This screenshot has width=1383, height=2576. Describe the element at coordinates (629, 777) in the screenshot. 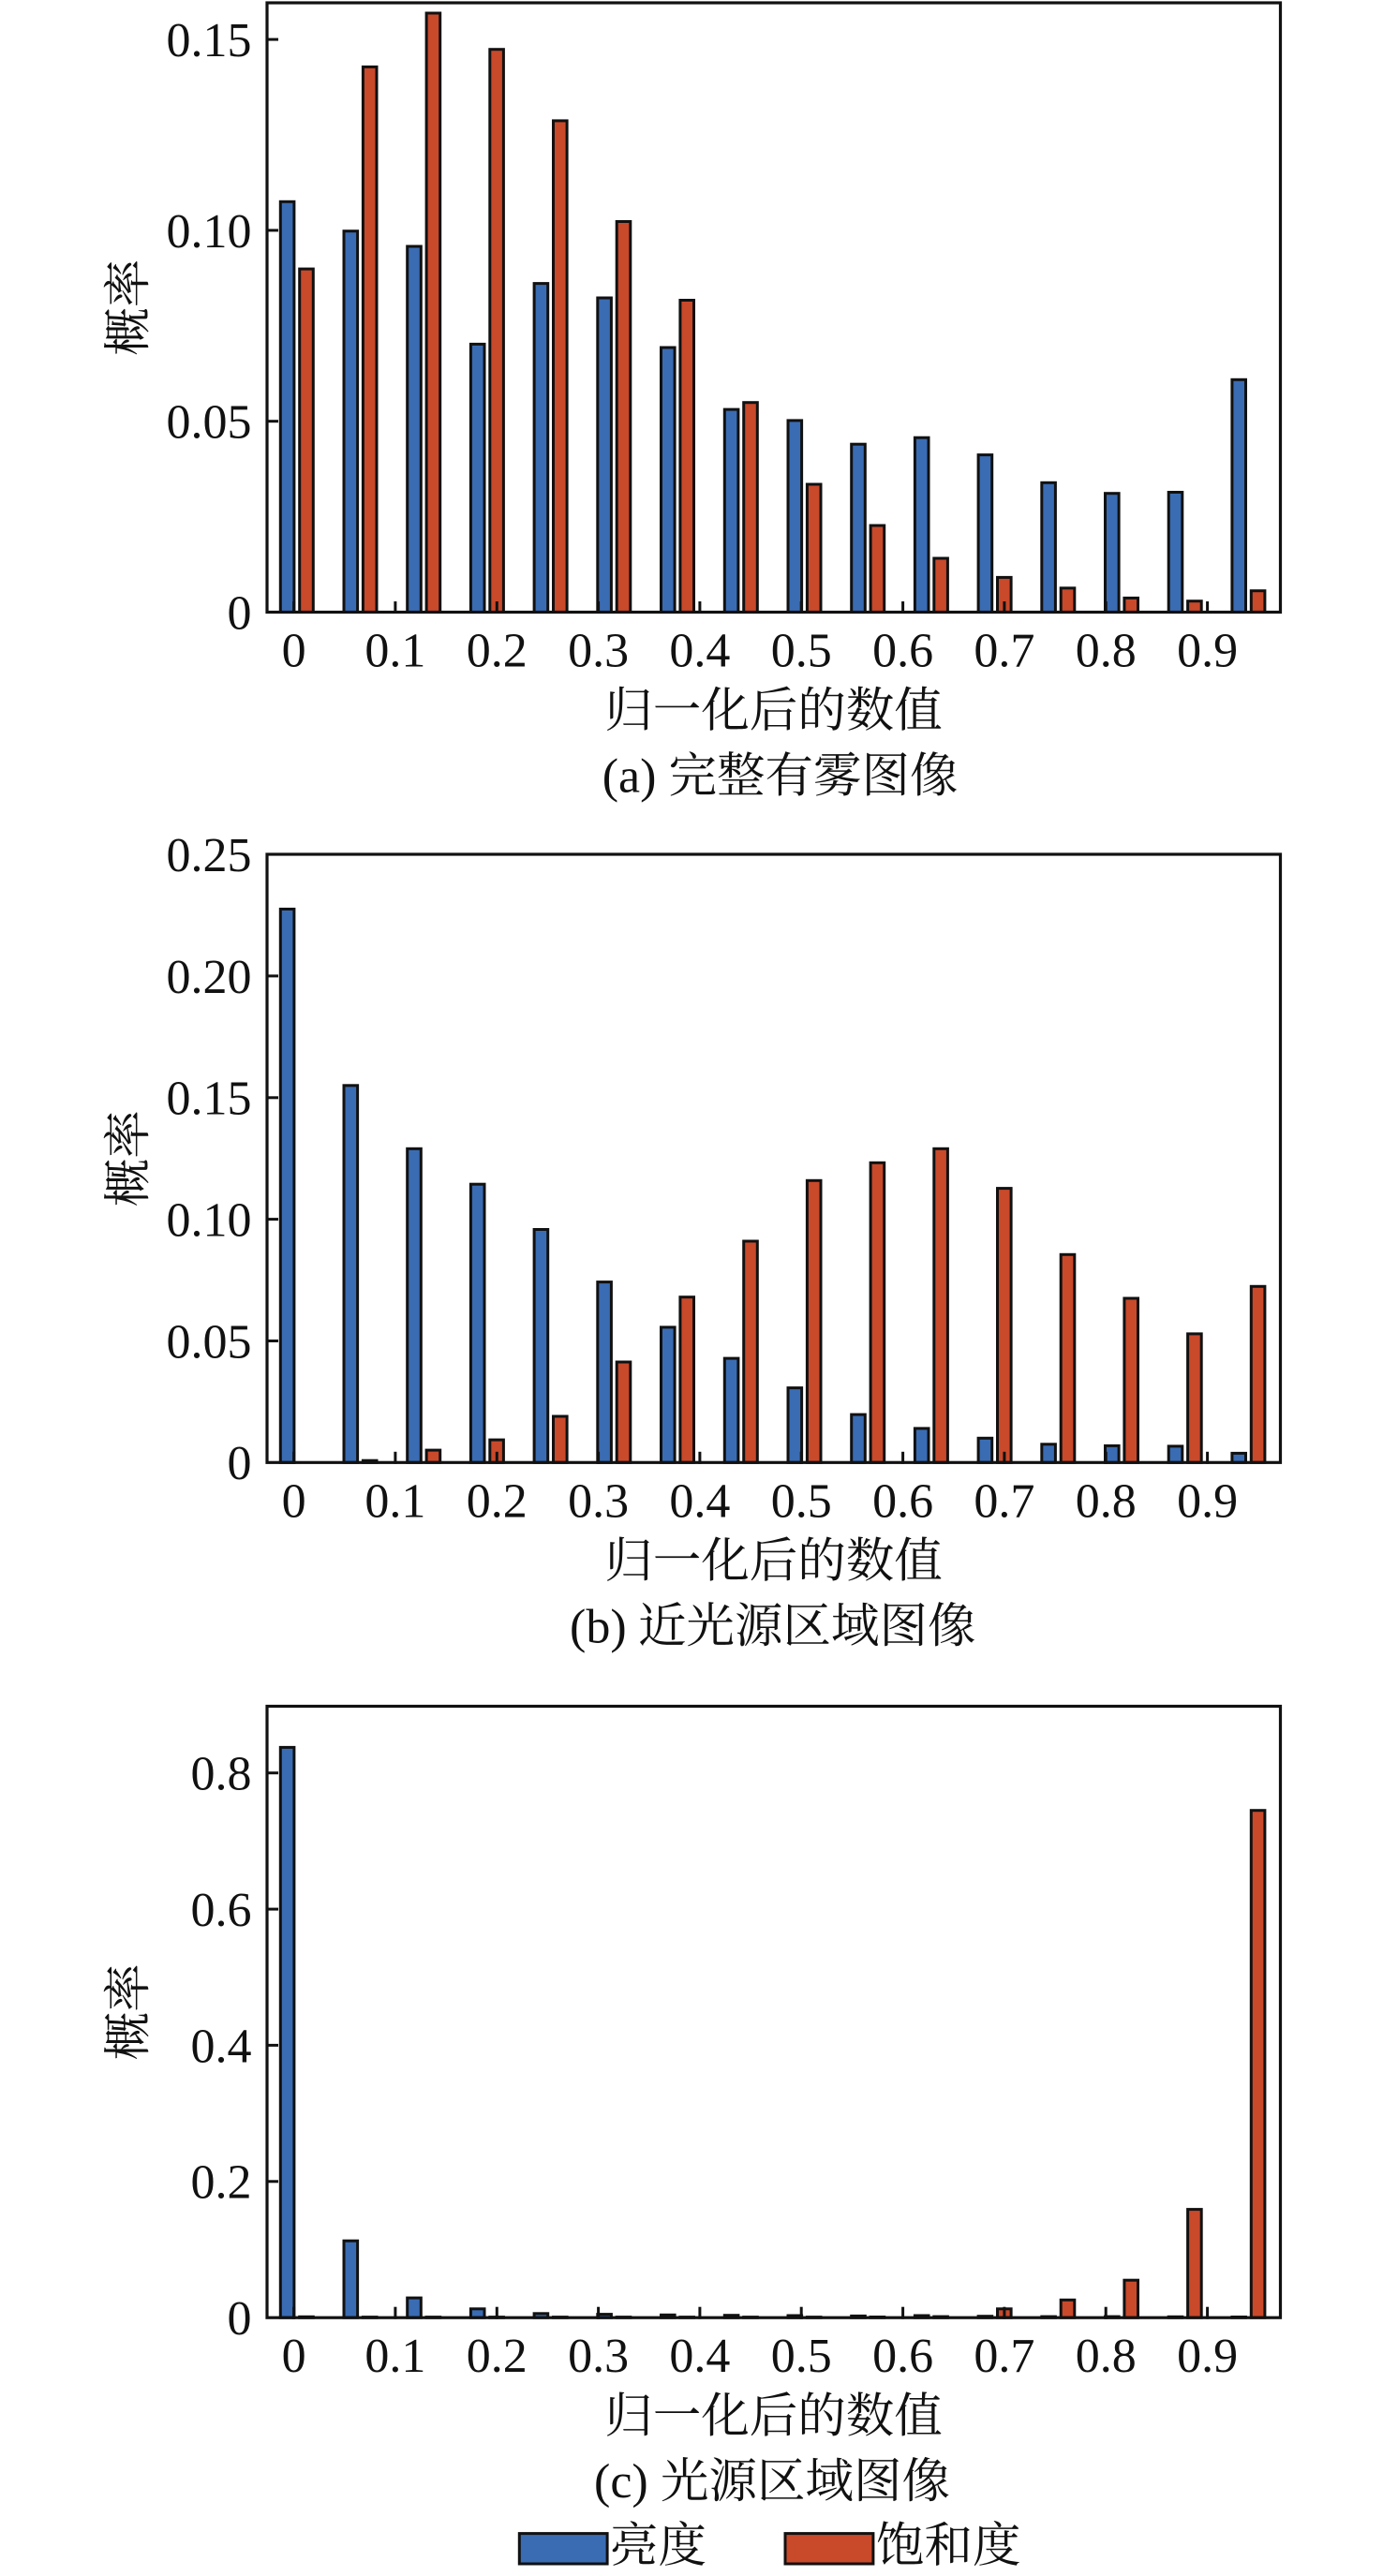

I see `svg-text: (a)` at that location.